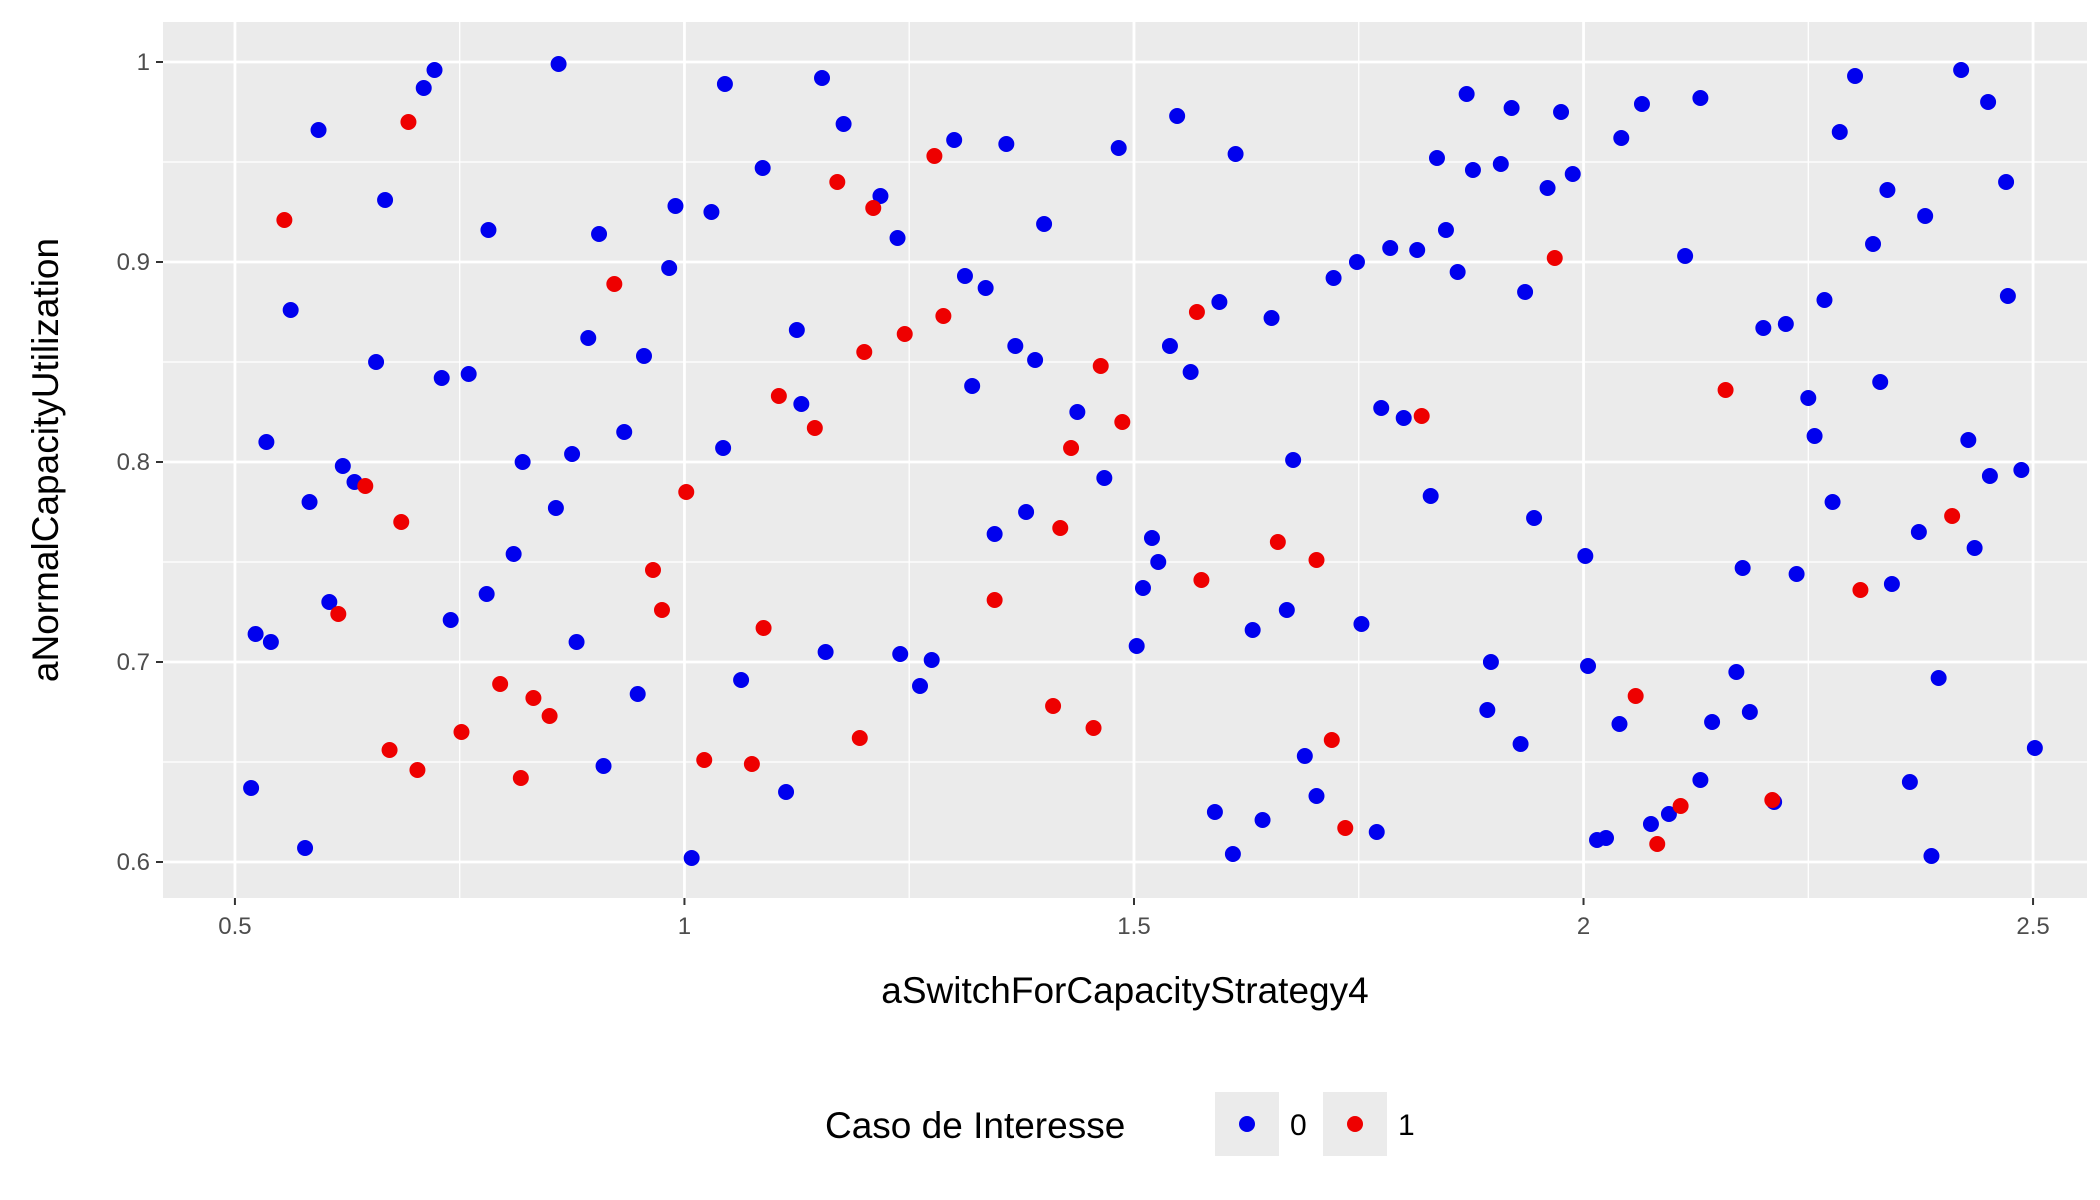 The height and width of the screenshot is (1200, 2100). Describe the element at coordinates (684, 926) in the screenshot. I see `x-tick-label: 1` at that location.